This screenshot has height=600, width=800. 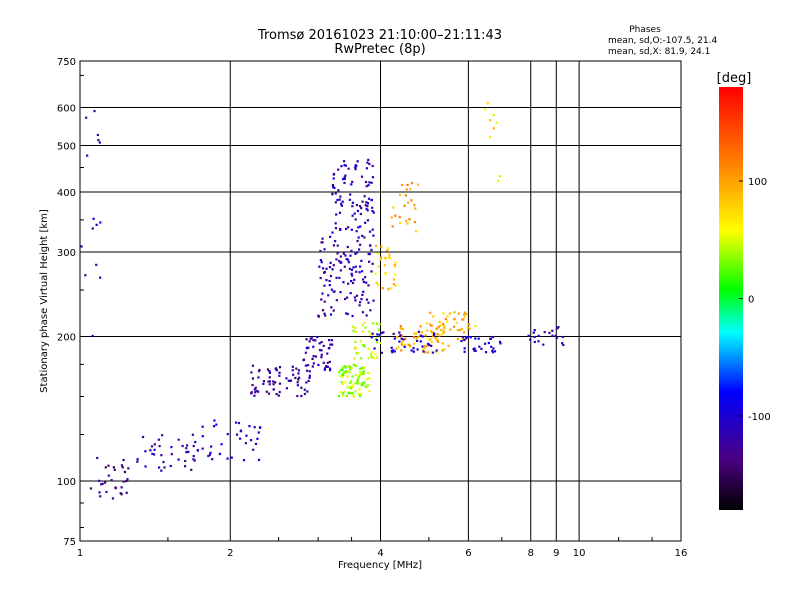 What do you see at coordinates (69, 542) in the screenshot?
I see `y-tick-label: 75` at bounding box center [69, 542].